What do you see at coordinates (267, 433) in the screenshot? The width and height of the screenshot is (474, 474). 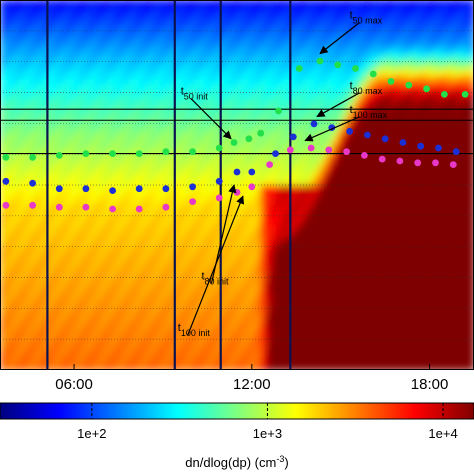 I see `colorbar-tick-label-1: 1e+3` at bounding box center [267, 433].